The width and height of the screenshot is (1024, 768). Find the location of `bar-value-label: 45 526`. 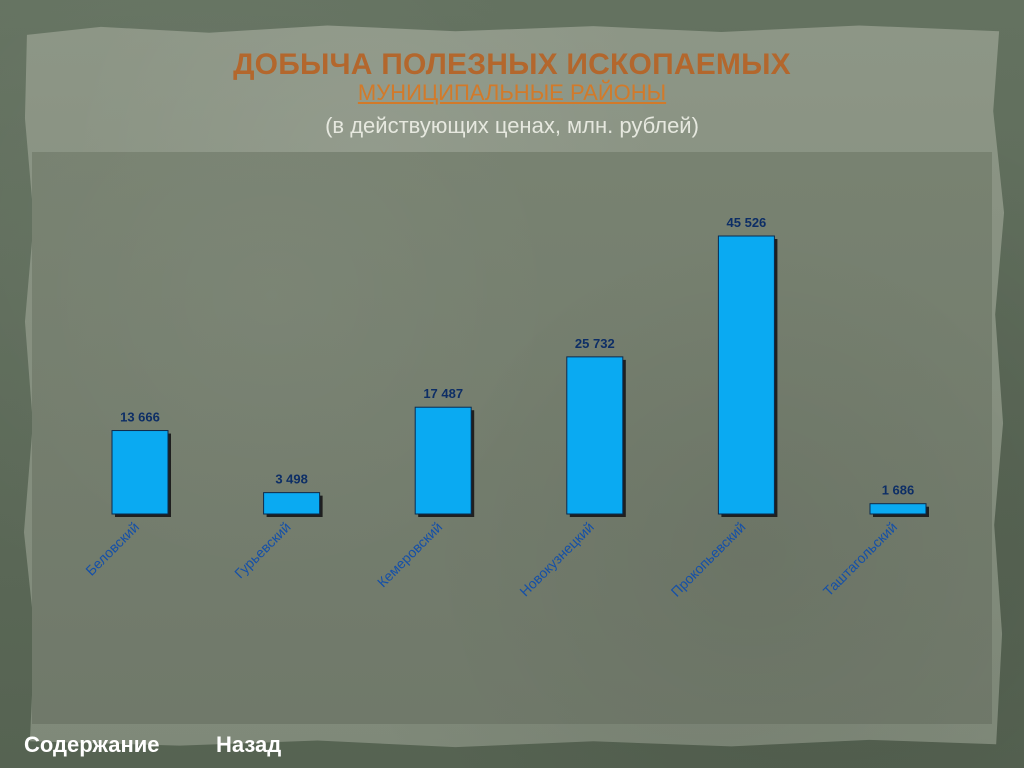

bar-value-label: 45 526 is located at coordinates (747, 222).